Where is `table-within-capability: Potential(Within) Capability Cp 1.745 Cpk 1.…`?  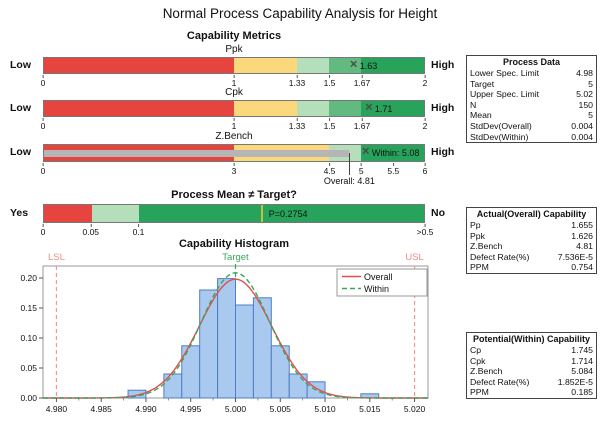
table-within-capability: Potential(Within) Capability Cp 1.745 Cpk 1.… is located at coordinates (531, 365).